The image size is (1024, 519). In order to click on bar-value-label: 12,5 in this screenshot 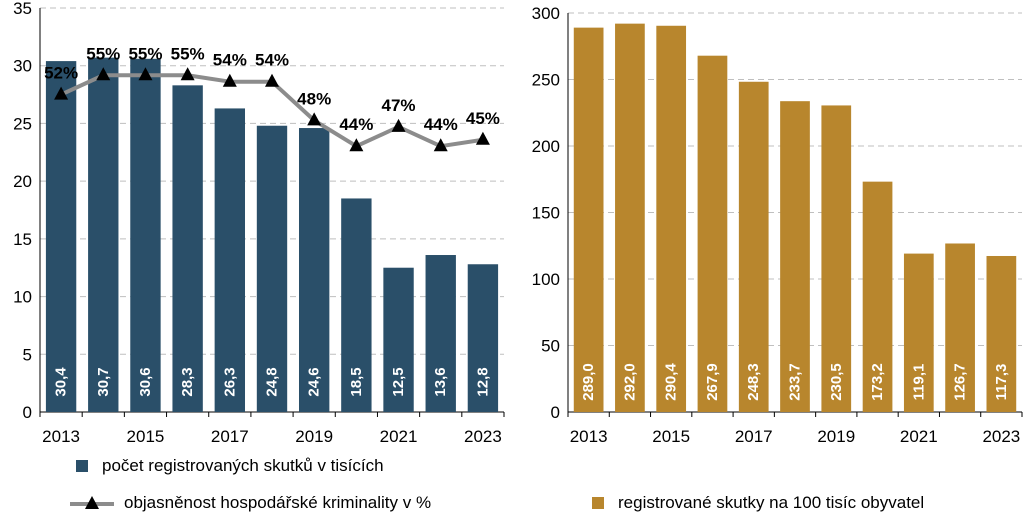, I will do `click(398, 381)`.